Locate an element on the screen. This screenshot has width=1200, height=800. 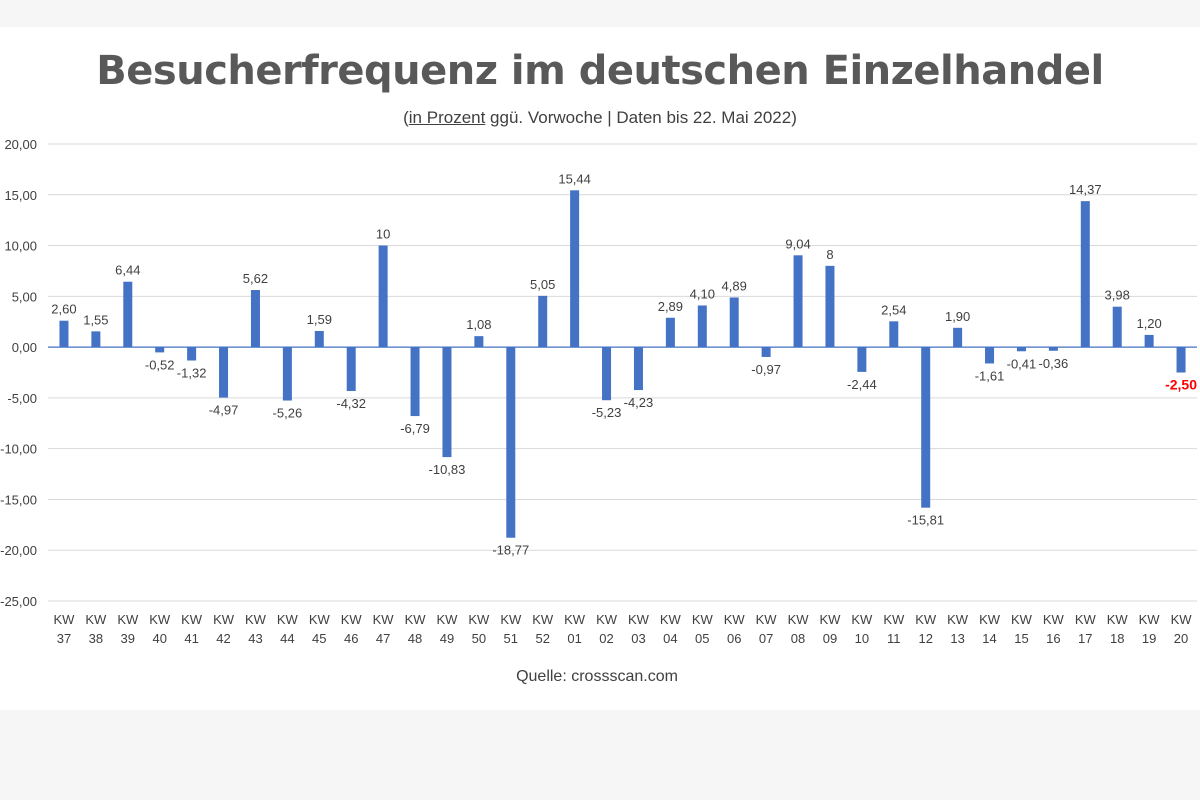
source-note: Quelle: crossscan.com is located at coordinates (597, 676).